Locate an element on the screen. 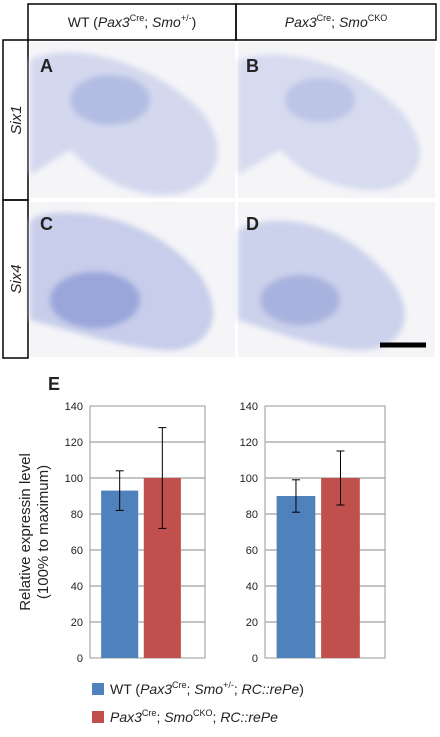 The image size is (440, 737). header-box is located at coordinates (336, 22).